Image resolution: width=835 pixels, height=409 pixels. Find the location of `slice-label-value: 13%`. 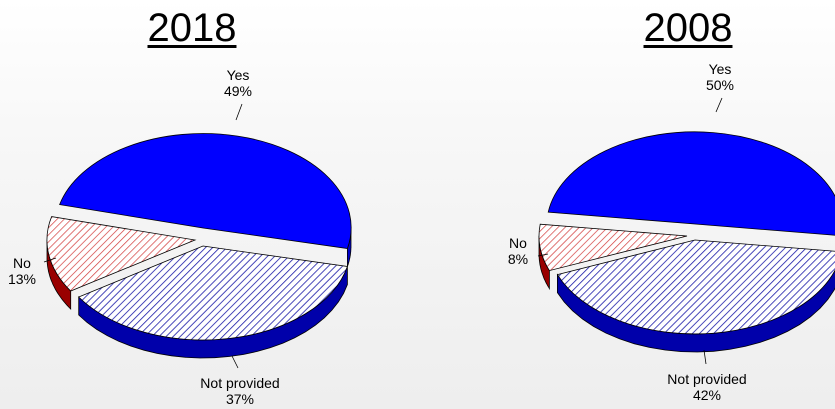

slice-label-value: 13% is located at coordinates (22, 279).